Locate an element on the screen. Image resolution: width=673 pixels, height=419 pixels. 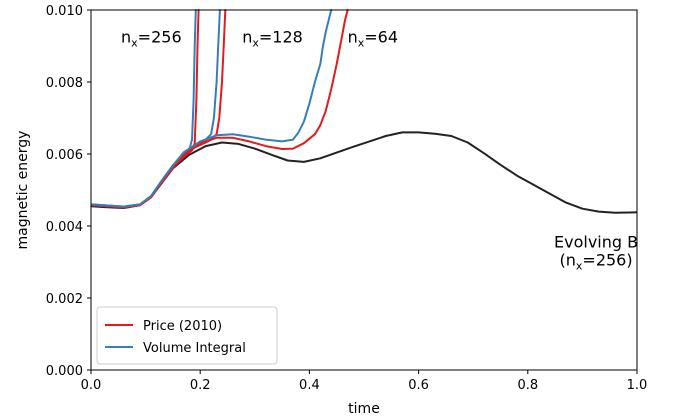
legend-box is located at coordinates (187, 335).